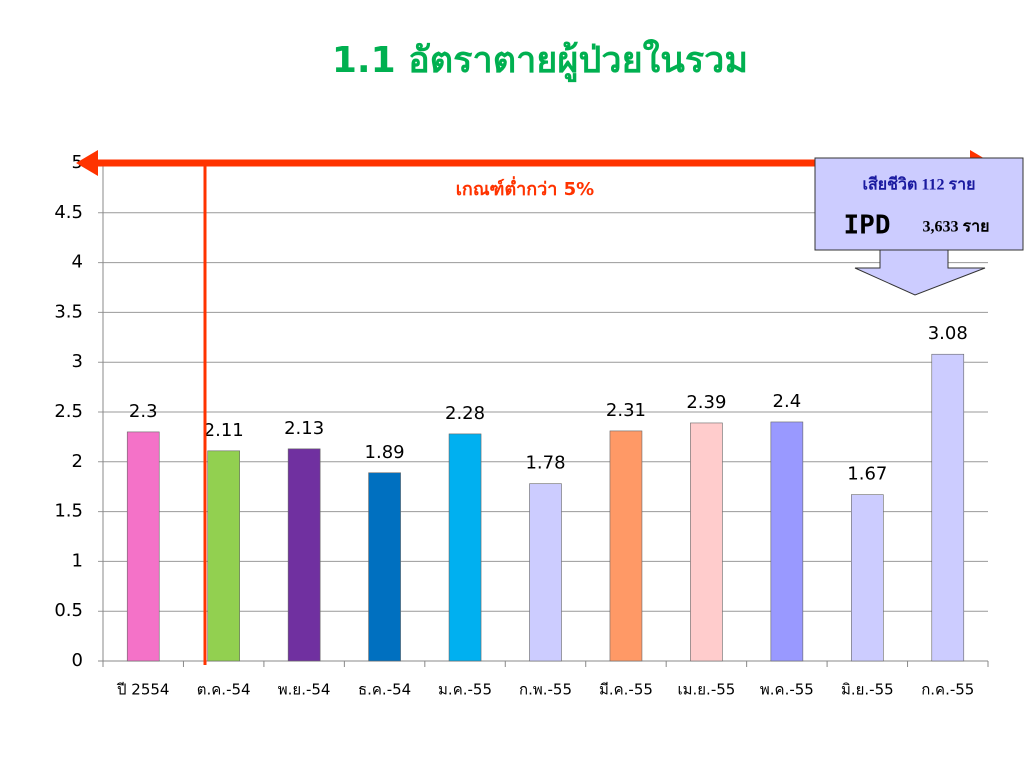 Image resolution: width=1024 pixels, height=768 pixels. What do you see at coordinates (920, 272) in the screenshot?
I see `callout-arrow` at bounding box center [920, 272].